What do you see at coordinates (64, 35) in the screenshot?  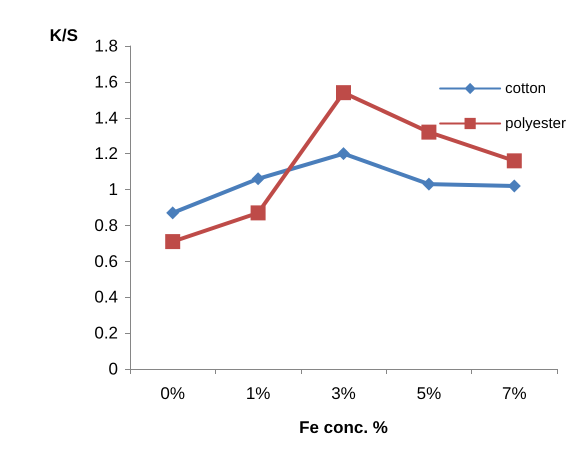 I see `y-axis-title: K/S` at bounding box center [64, 35].